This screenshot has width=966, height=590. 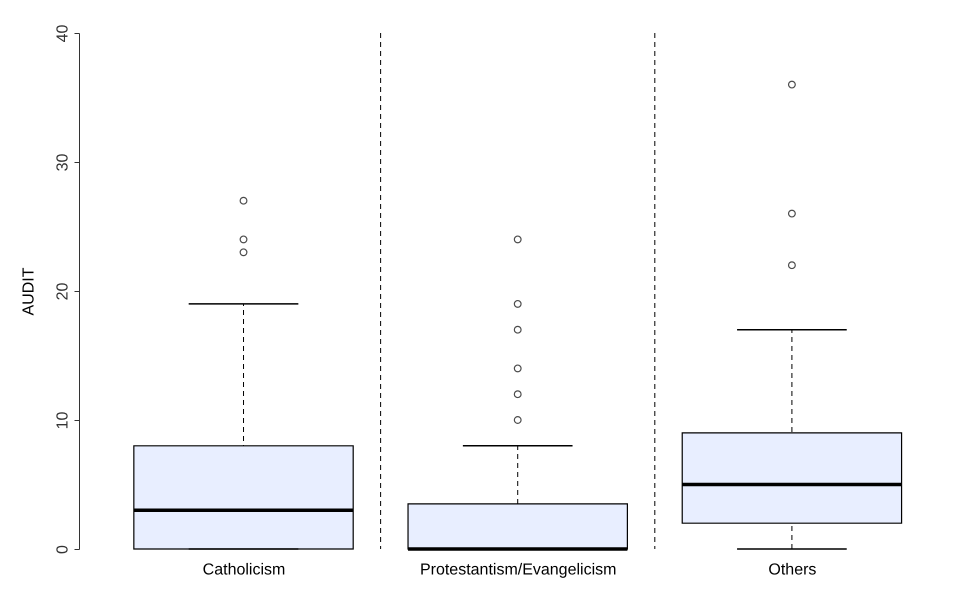 I want to click on y-tick-label: 20, so click(x=63, y=291).